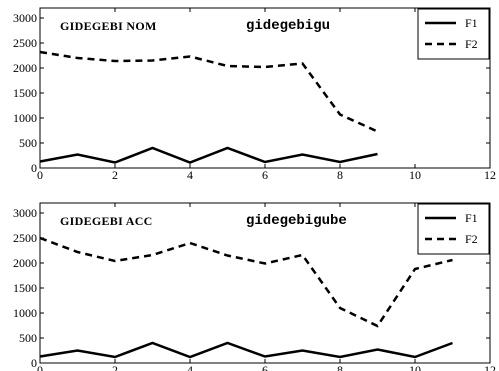 This screenshot has height=371, width=499. What do you see at coordinates (108, 26) in the screenshot?
I see `panel-label: GIDEGEBI NOM` at bounding box center [108, 26].